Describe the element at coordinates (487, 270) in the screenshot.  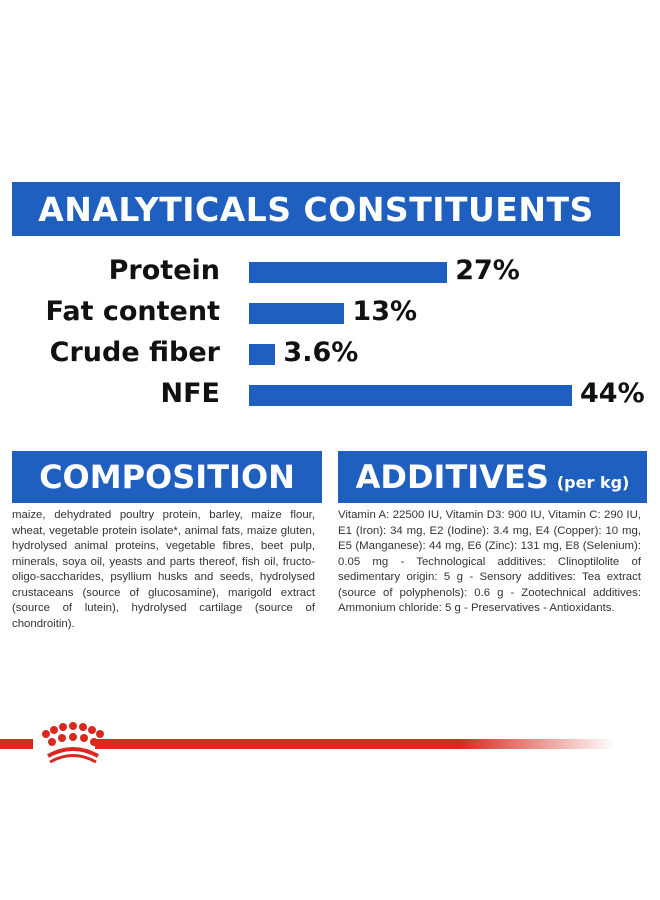
I see `value-label: 27%` at that location.